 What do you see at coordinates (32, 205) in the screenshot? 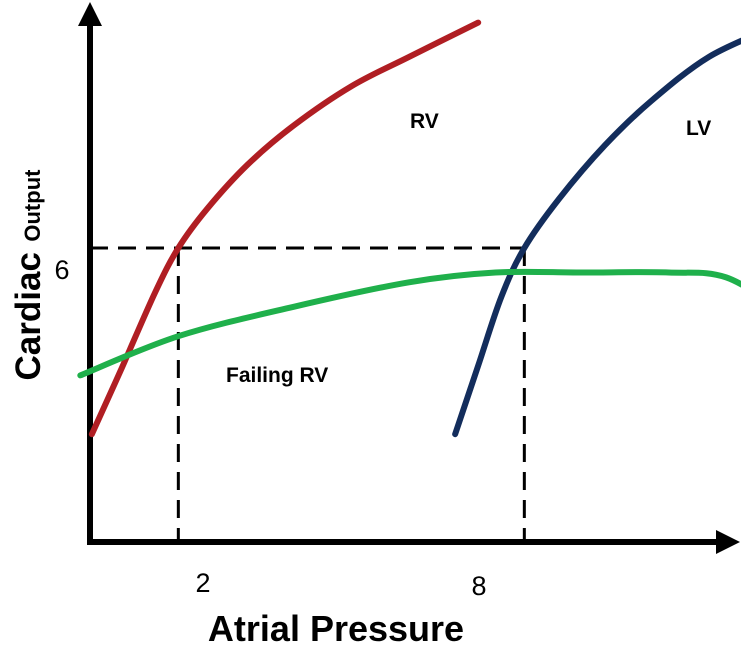
I see `y-axis-title-sub: Output` at bounding box center [32, 205].